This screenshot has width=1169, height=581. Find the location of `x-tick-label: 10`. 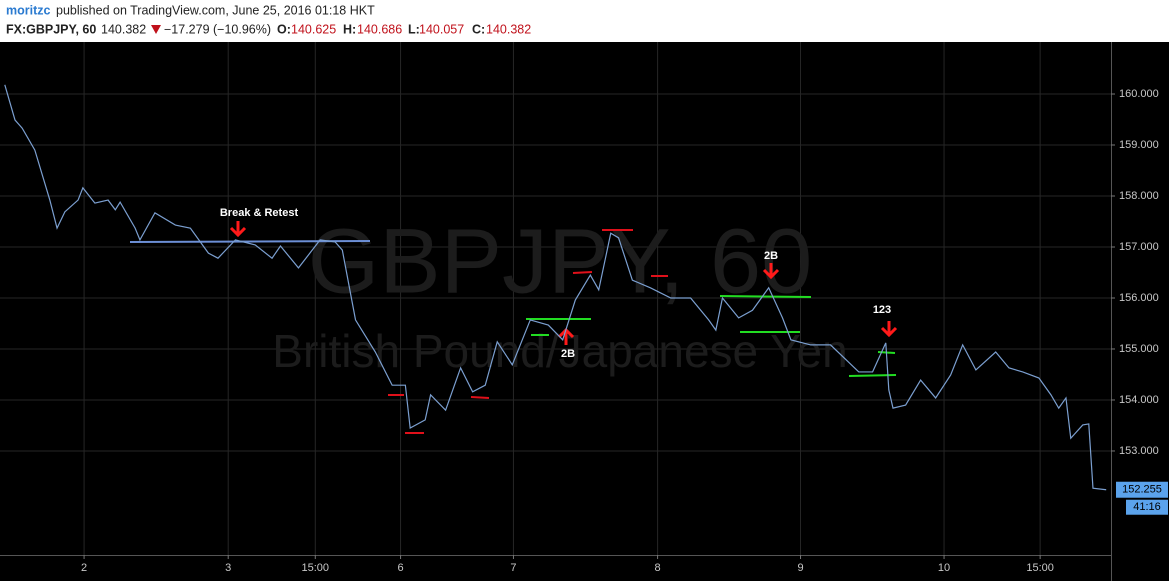

x-tick-label: 10 is located at coordinates (944, 568).